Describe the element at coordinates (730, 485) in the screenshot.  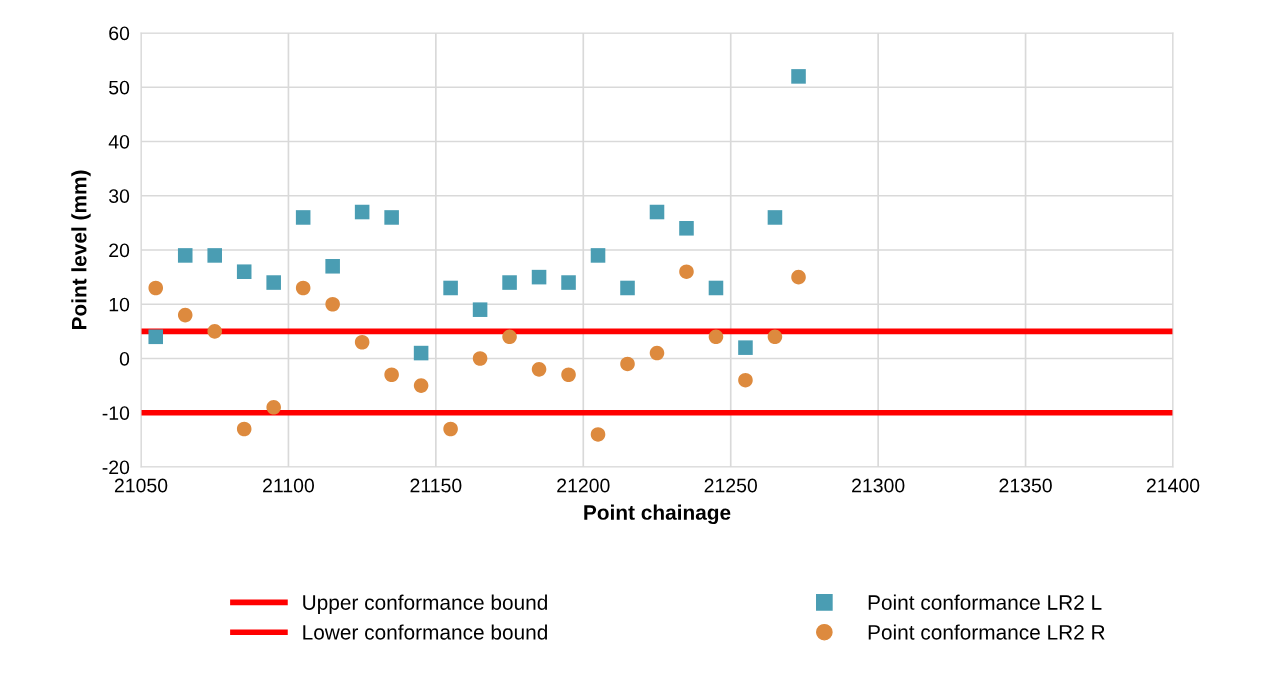
I see `x-tick-label: 21250` at that location.